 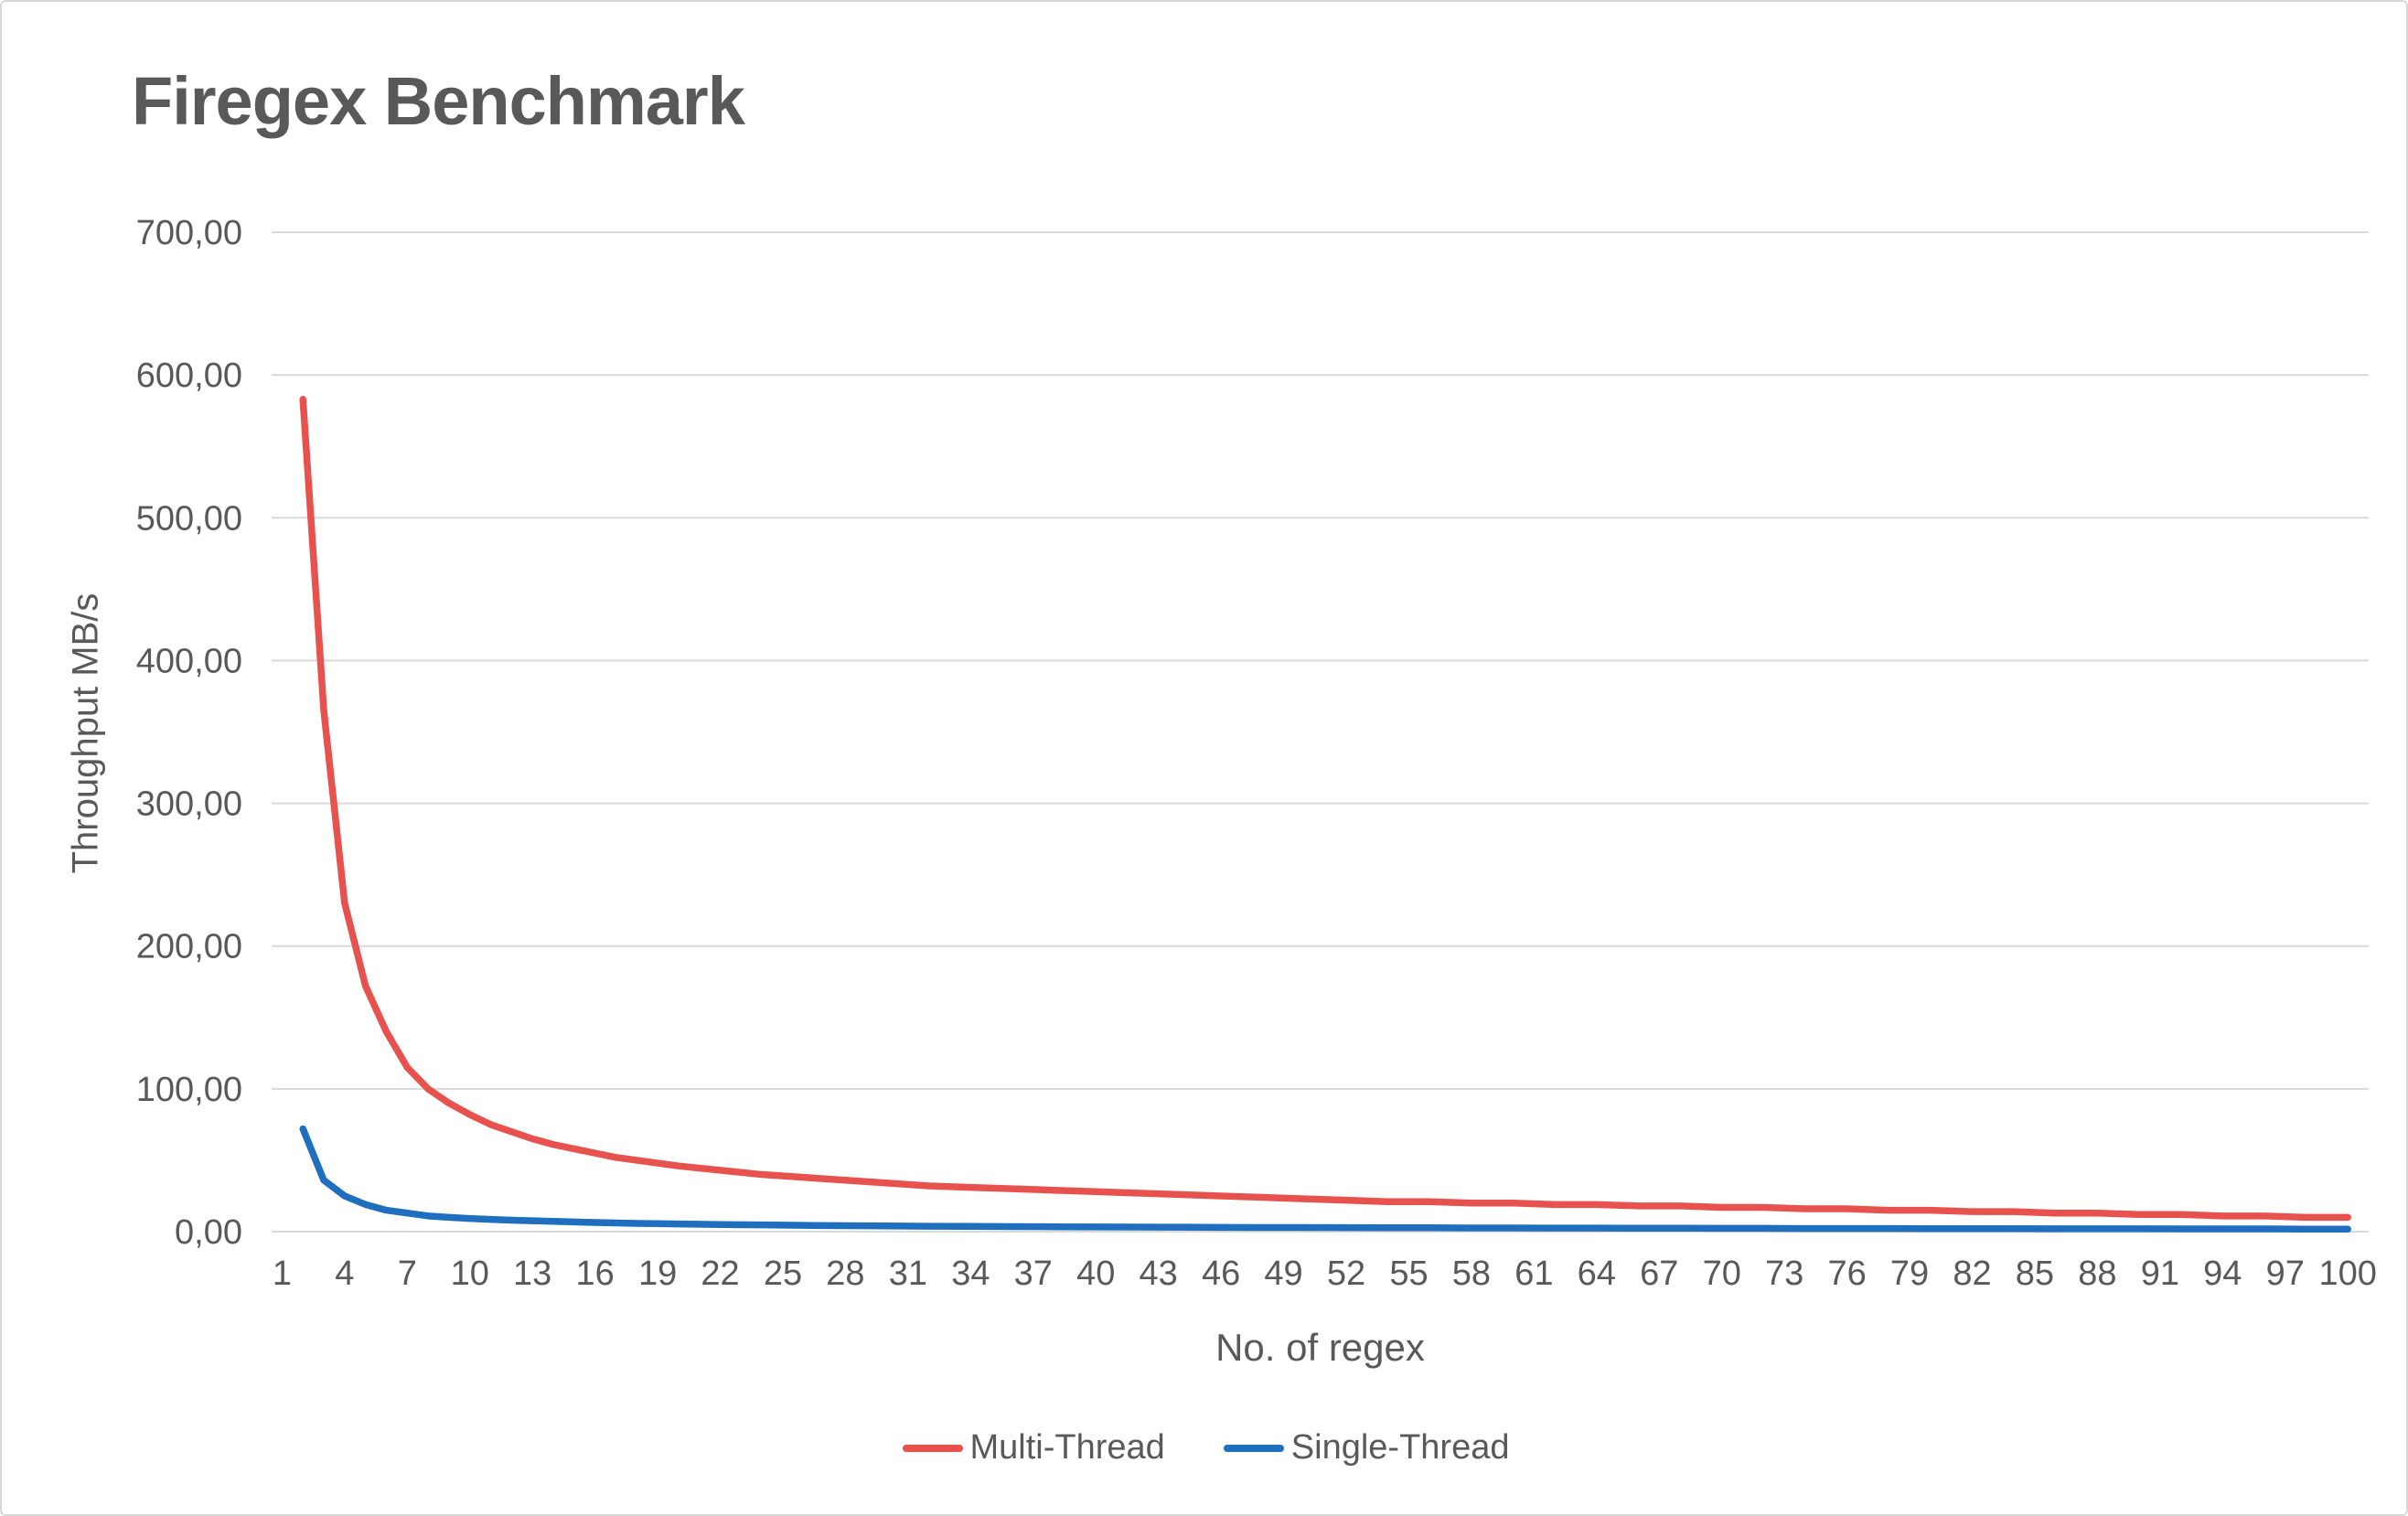 I want to click on x-tick-label: 52, so click(x=1346, y=1273).